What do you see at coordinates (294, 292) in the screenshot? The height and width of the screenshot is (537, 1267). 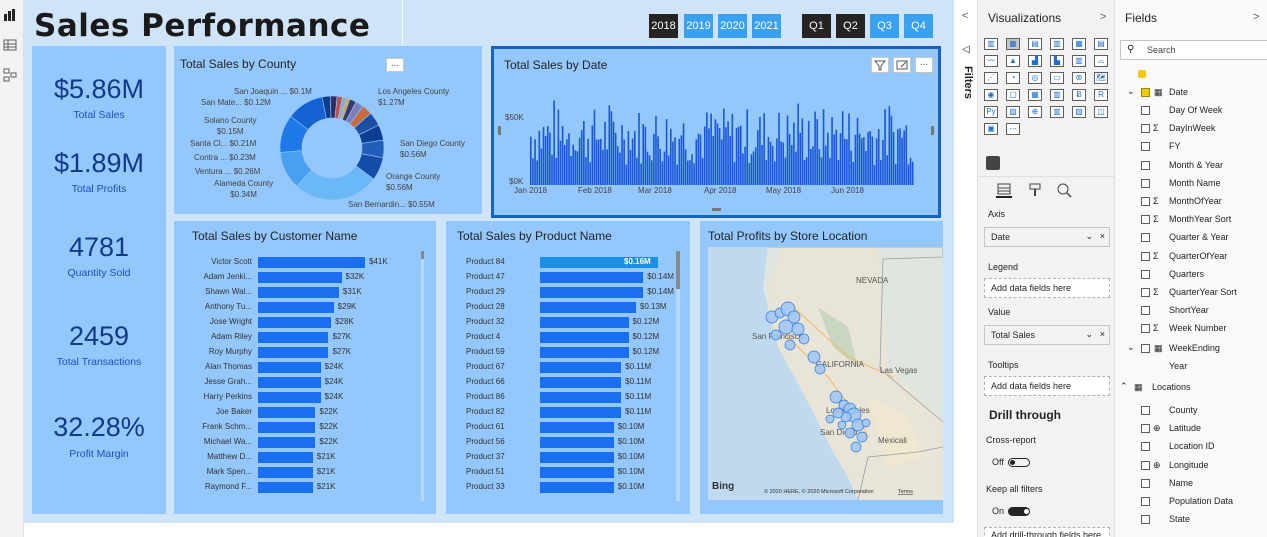 I see `customer-bar-row: Shawn Wal... $31K` at bounding box center [294, 292].